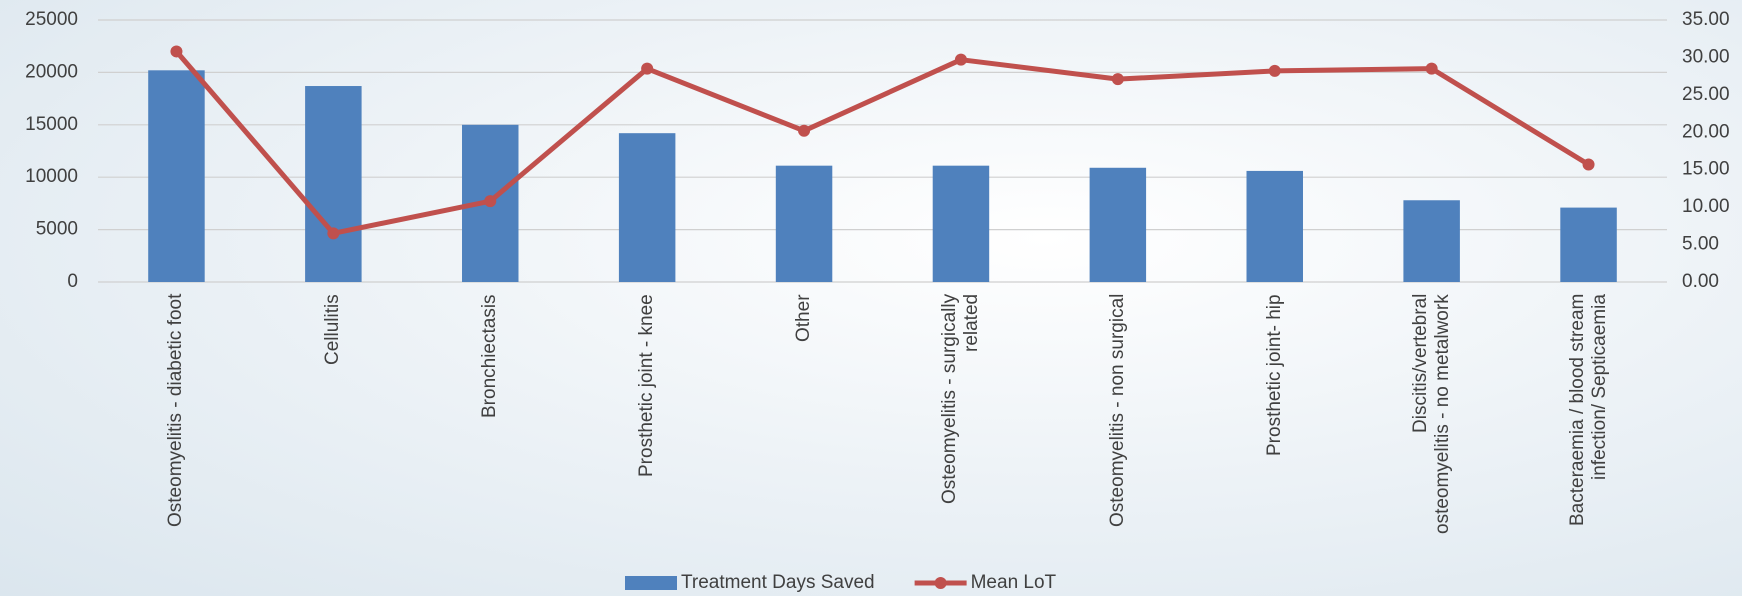 The image size is (1742, 596). What do you see at coordinates (333, 329) in the screenshot?
I see `x-tick-label: Cellulitis` at bounding box center [333, 329].